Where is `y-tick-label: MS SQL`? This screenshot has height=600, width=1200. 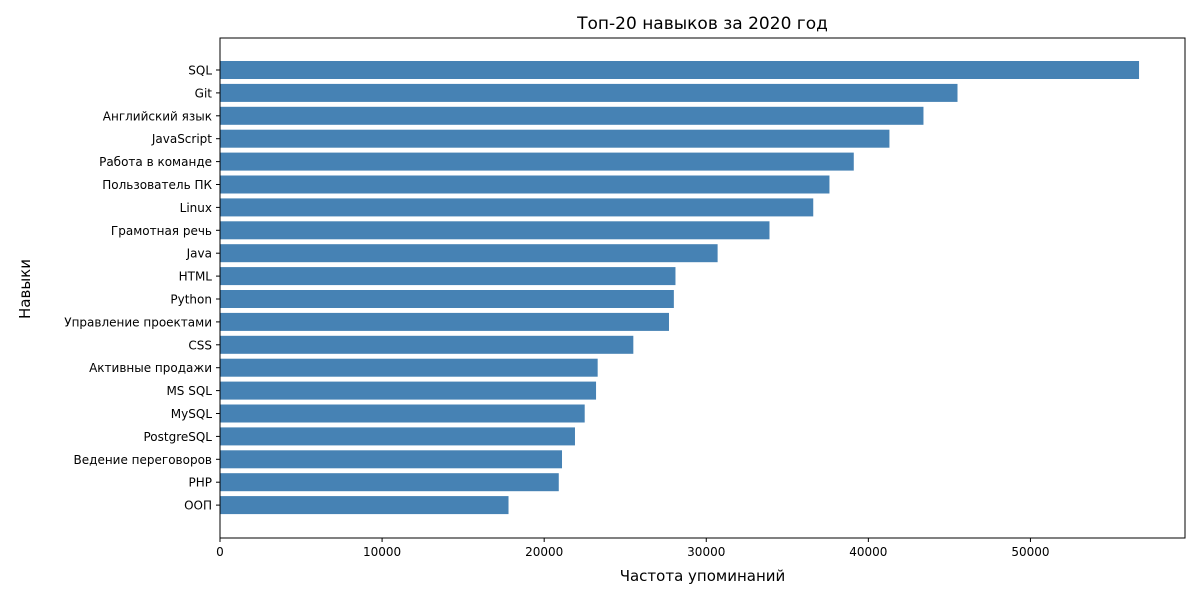
y-tick-label: MS SQL is located at coordinates (189, 391).